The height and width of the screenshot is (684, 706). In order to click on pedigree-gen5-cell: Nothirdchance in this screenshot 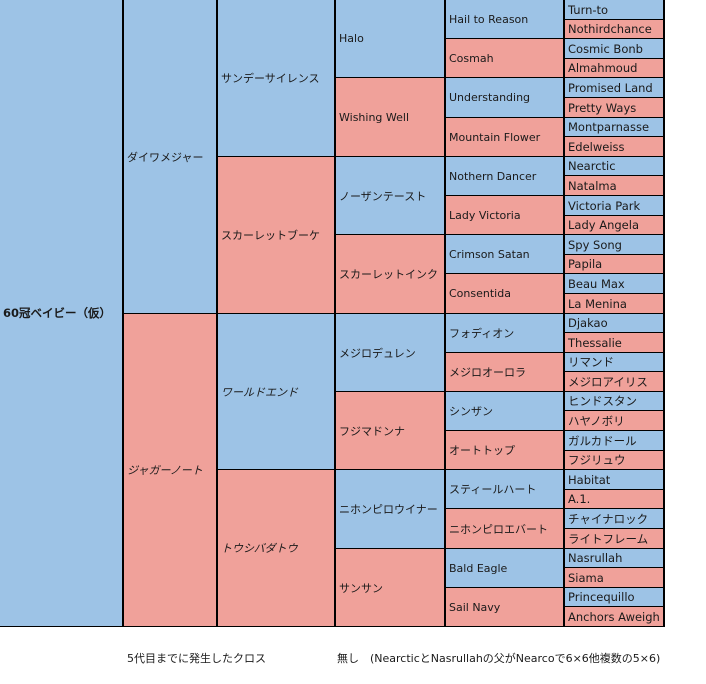, I will do `click(615, 29)`.